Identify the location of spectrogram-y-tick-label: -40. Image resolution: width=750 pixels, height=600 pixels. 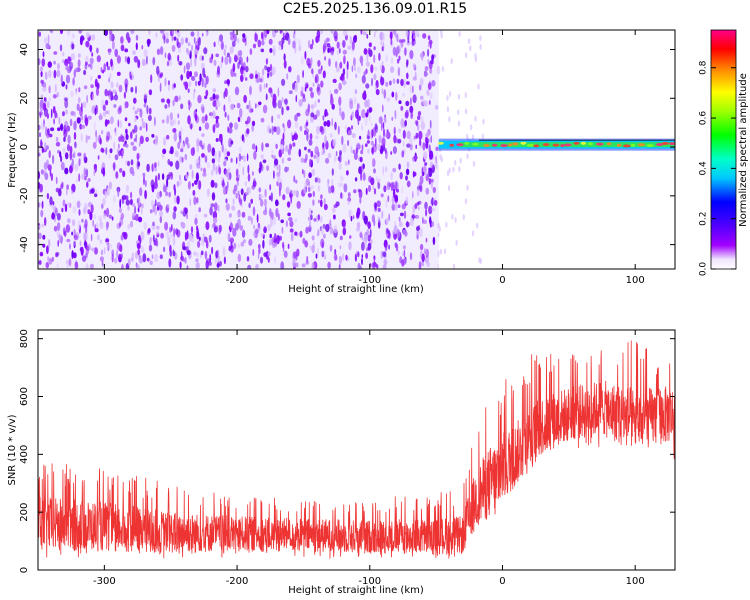
(24, 244).